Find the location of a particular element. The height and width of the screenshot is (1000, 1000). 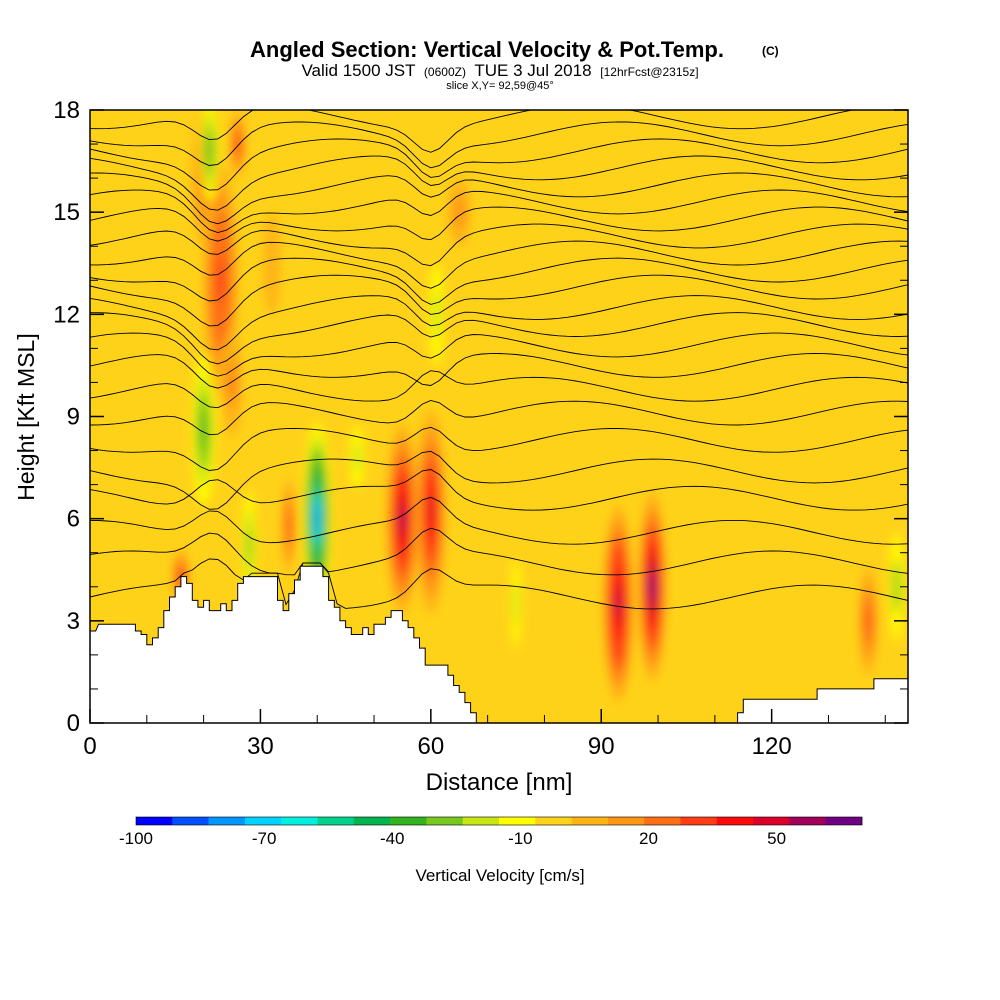

y-tick-label: 0 is located at coordinates (73, 723).